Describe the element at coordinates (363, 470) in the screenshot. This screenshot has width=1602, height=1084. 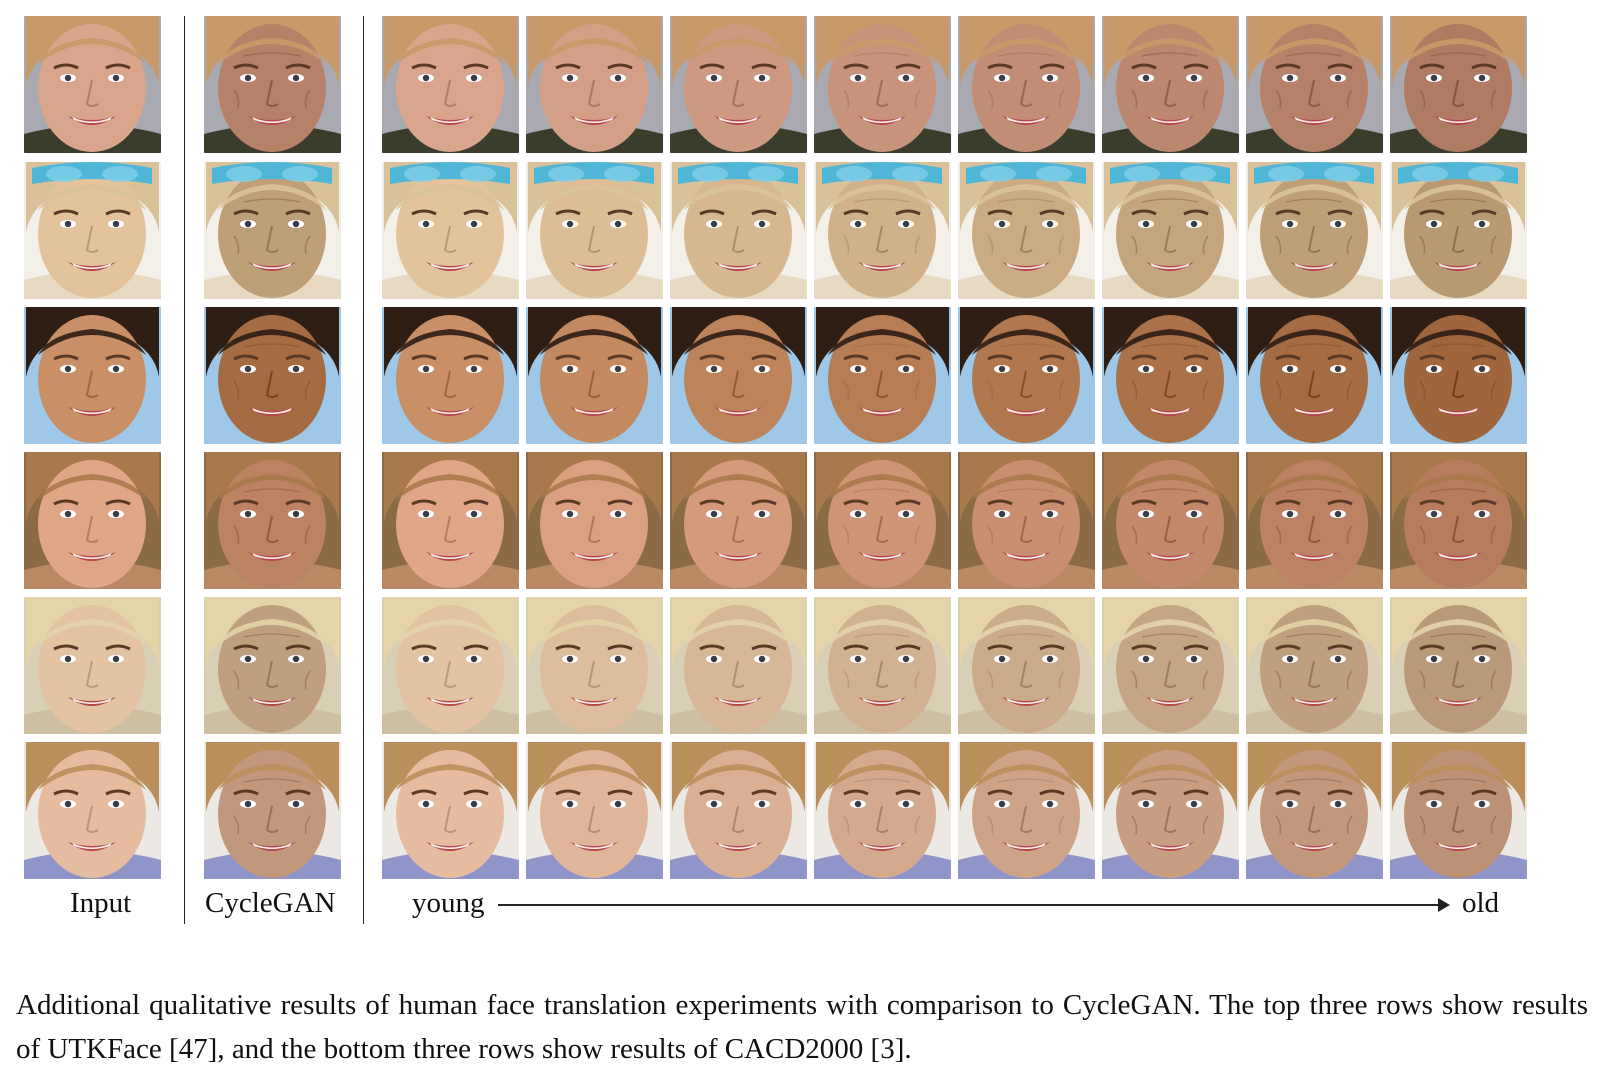
I see `separator-cyclegan-results` at that location.